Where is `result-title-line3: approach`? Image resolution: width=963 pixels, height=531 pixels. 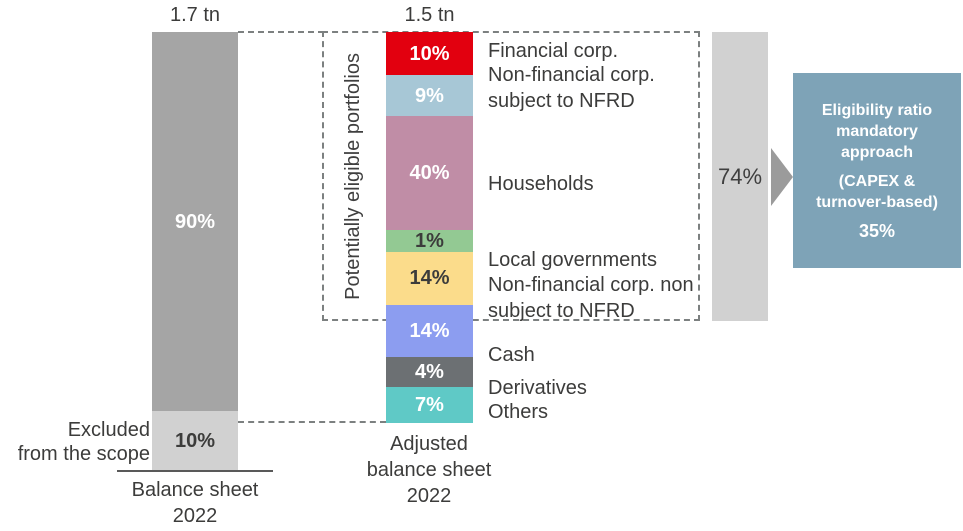 result-title-line3: approach is located at coordinates (876, 152).